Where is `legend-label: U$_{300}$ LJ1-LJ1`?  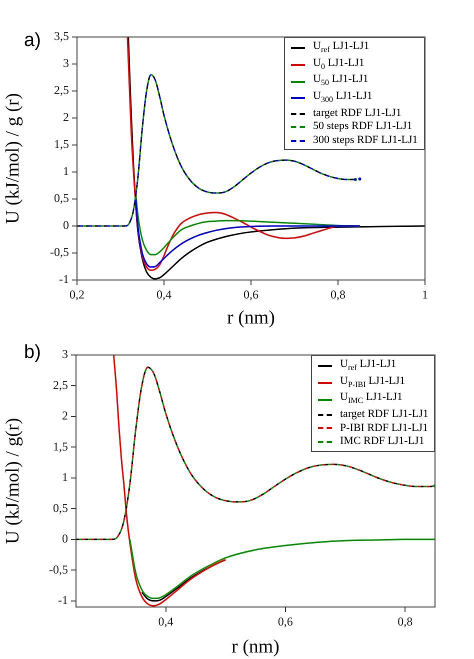
legend-label: U$_{300}$ LJ1-LJ1 is located at coordinates (342, 98).